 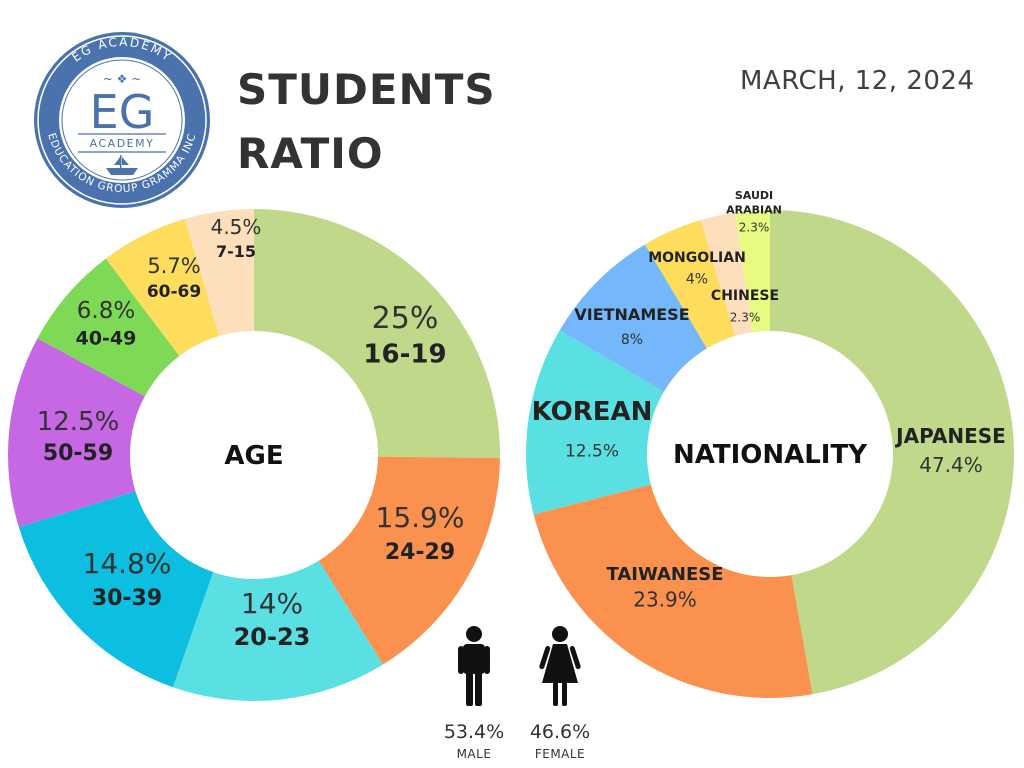 What do you see at coordinates (474, 666) in the screenshot?
I see `male-person-icon` at bounding box center [474, 666].